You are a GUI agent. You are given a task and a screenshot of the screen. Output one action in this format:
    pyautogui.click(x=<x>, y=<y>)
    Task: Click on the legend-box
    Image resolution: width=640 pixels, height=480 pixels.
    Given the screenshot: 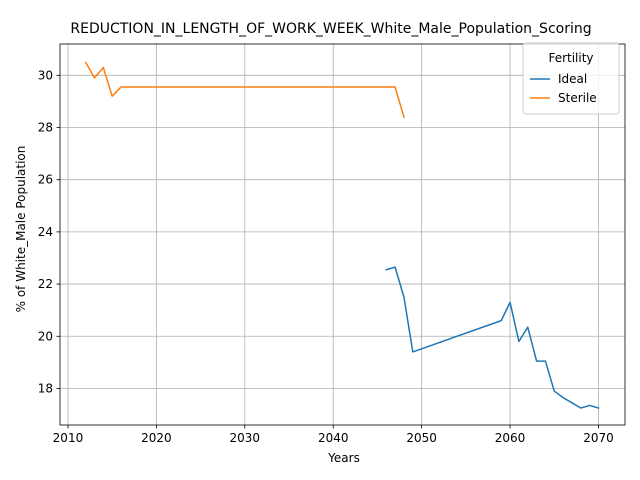 What is the action you would take?
    pyautogui.click(x=571, y=78)
    